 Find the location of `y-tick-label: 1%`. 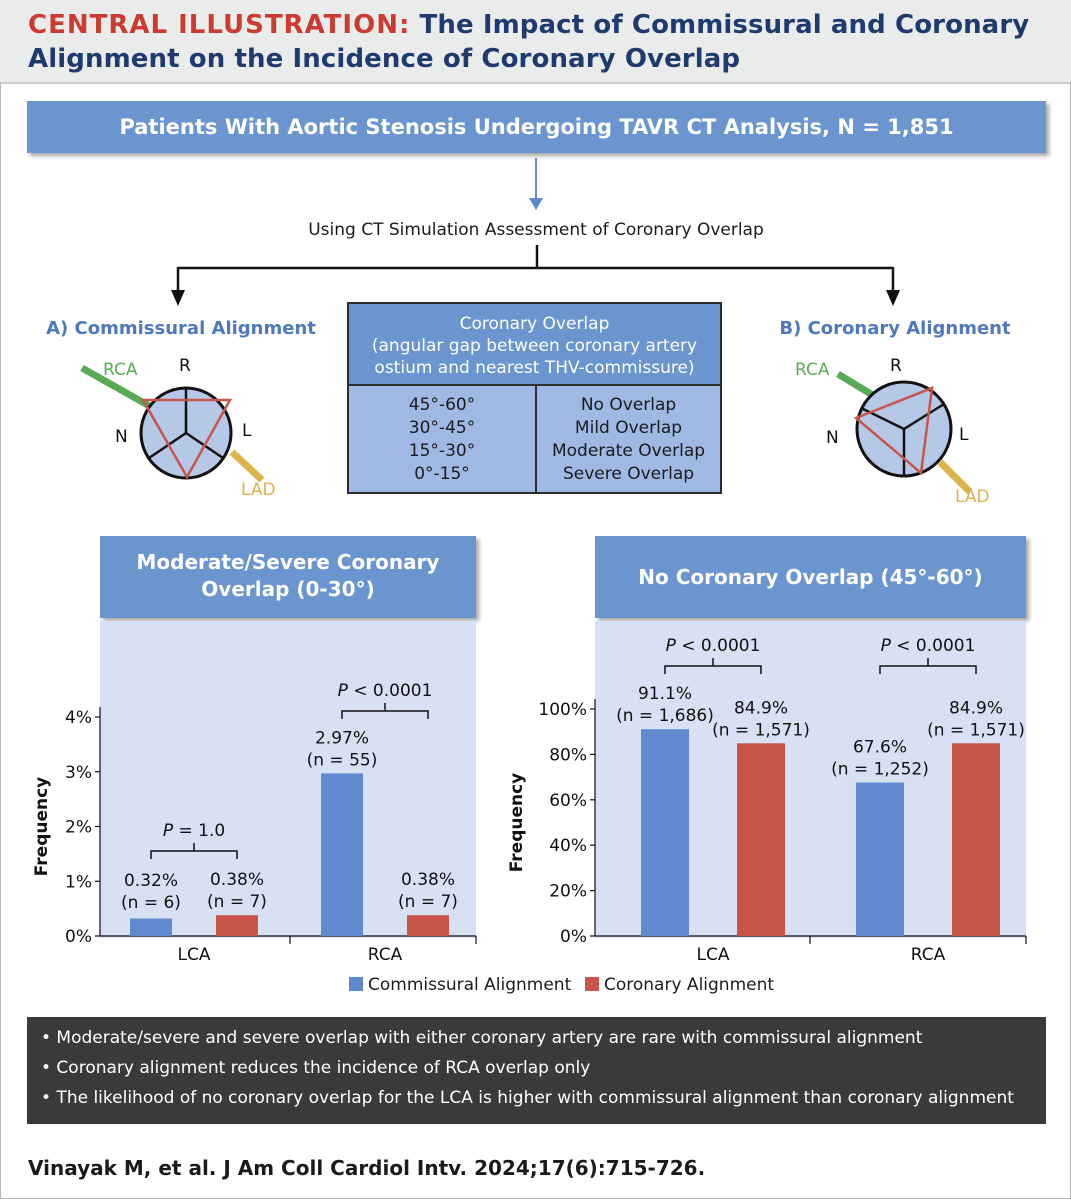

y-tick-label: 1% is located at coordinates (78, 882).